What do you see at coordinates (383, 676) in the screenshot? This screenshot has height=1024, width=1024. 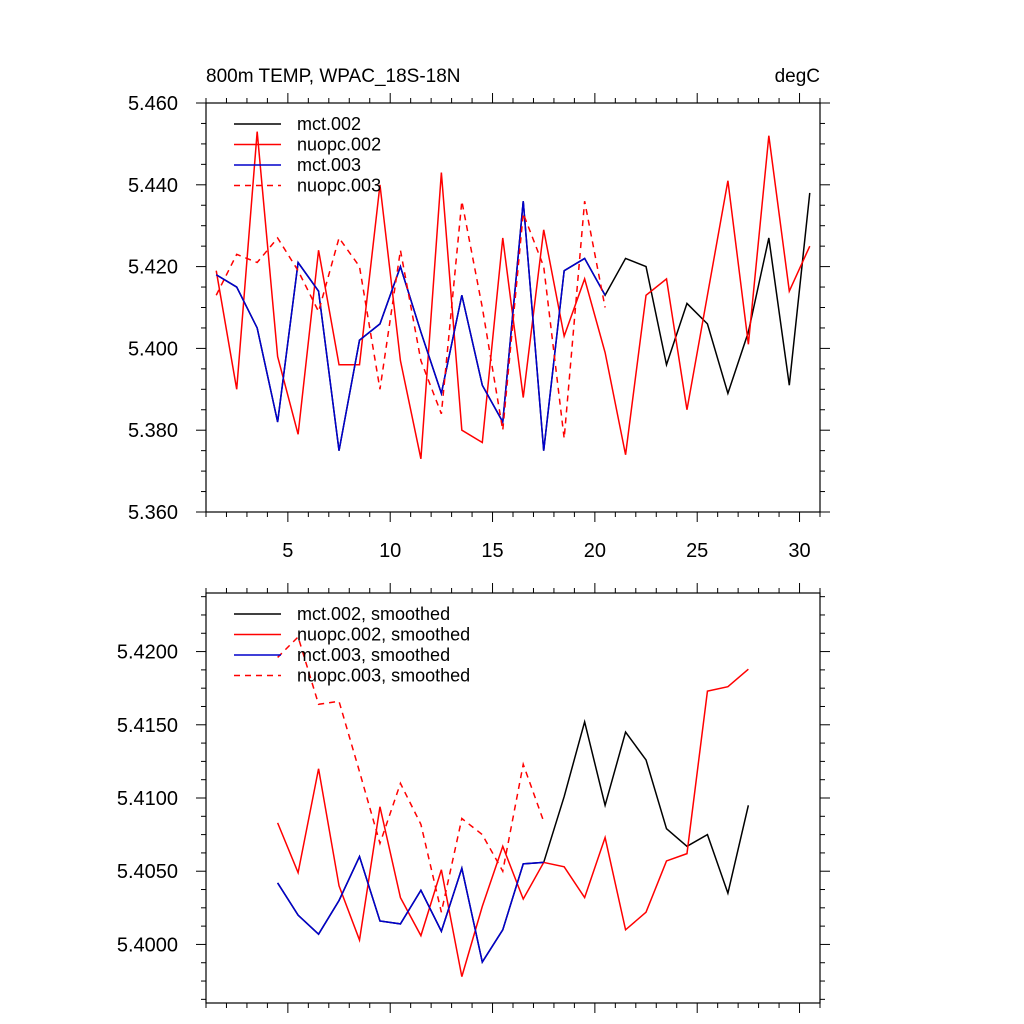 I see `legend-label-nuopc-003-smoothed: nuopc.003, smoothed` at bounding box center [383, 676].